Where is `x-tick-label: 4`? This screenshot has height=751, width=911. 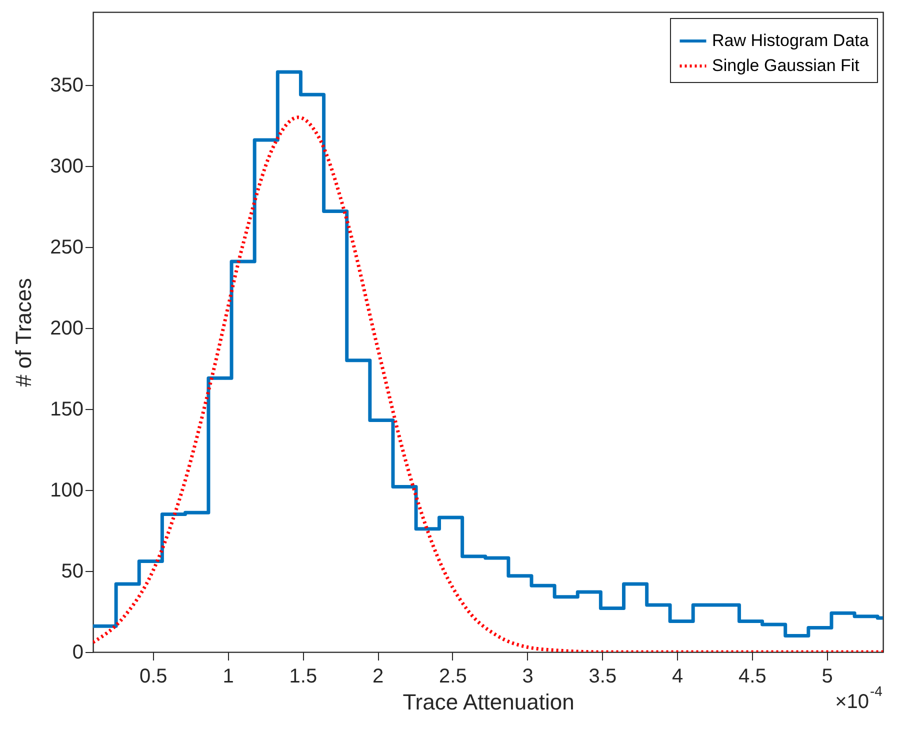 x-tick-label: 4 is located at coordinates (678, 677).